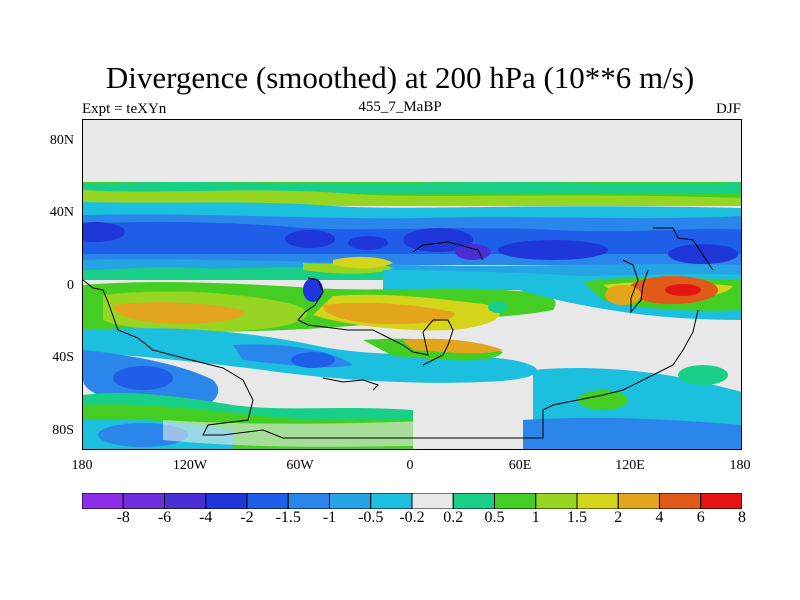 The image size is (800, 600). Describe the element at coordinates (740, 465) in the screenshot. I see `longitude-tick-180e: 180` at that location.